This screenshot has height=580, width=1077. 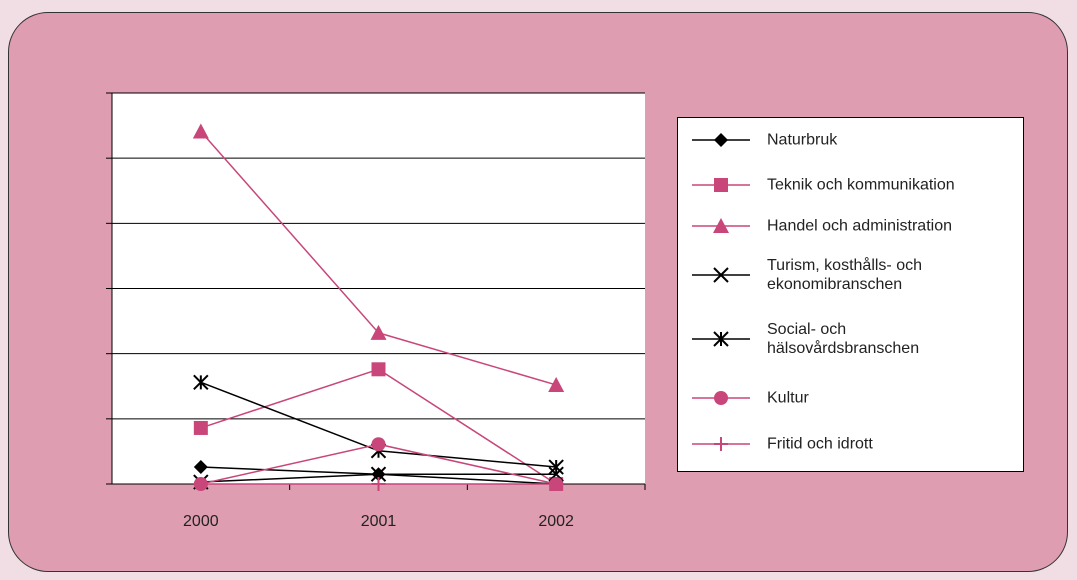 What do you see at coordinates (201, 521) in the screenshot?
I see `x-tick-label: 2000` at bounding box center [201, 521].